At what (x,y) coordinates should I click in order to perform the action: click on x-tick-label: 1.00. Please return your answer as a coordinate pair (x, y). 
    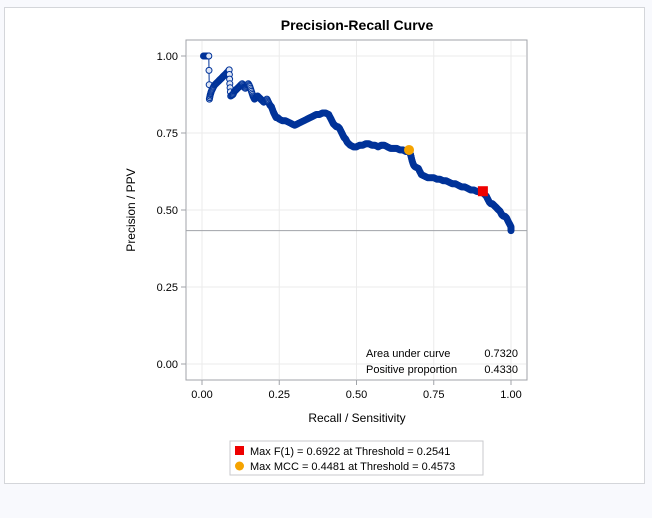
    Looking at the image, I should click on (510, 395).